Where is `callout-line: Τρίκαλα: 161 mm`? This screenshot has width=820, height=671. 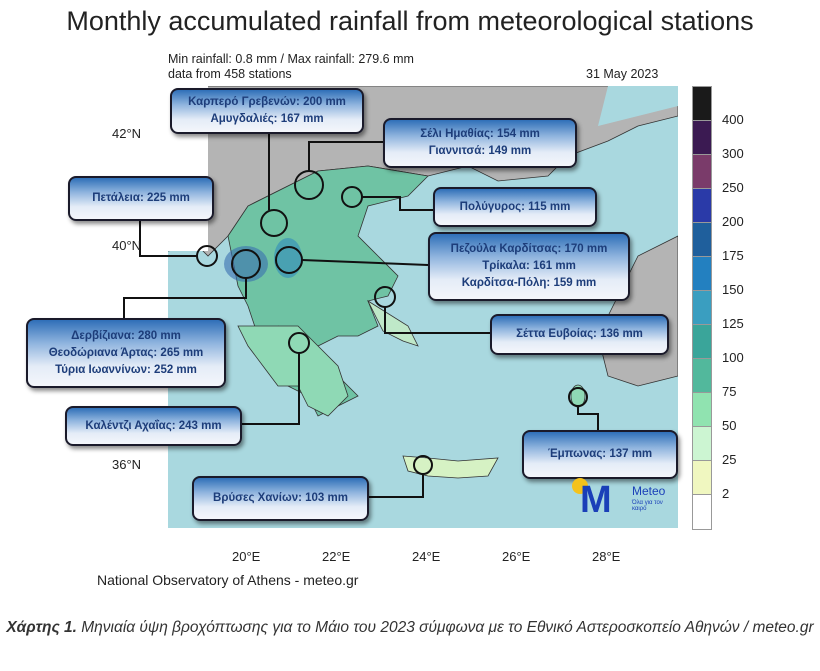 callout-line: Τρίκαλα: 161 mm is located at coordinates (529, 266).